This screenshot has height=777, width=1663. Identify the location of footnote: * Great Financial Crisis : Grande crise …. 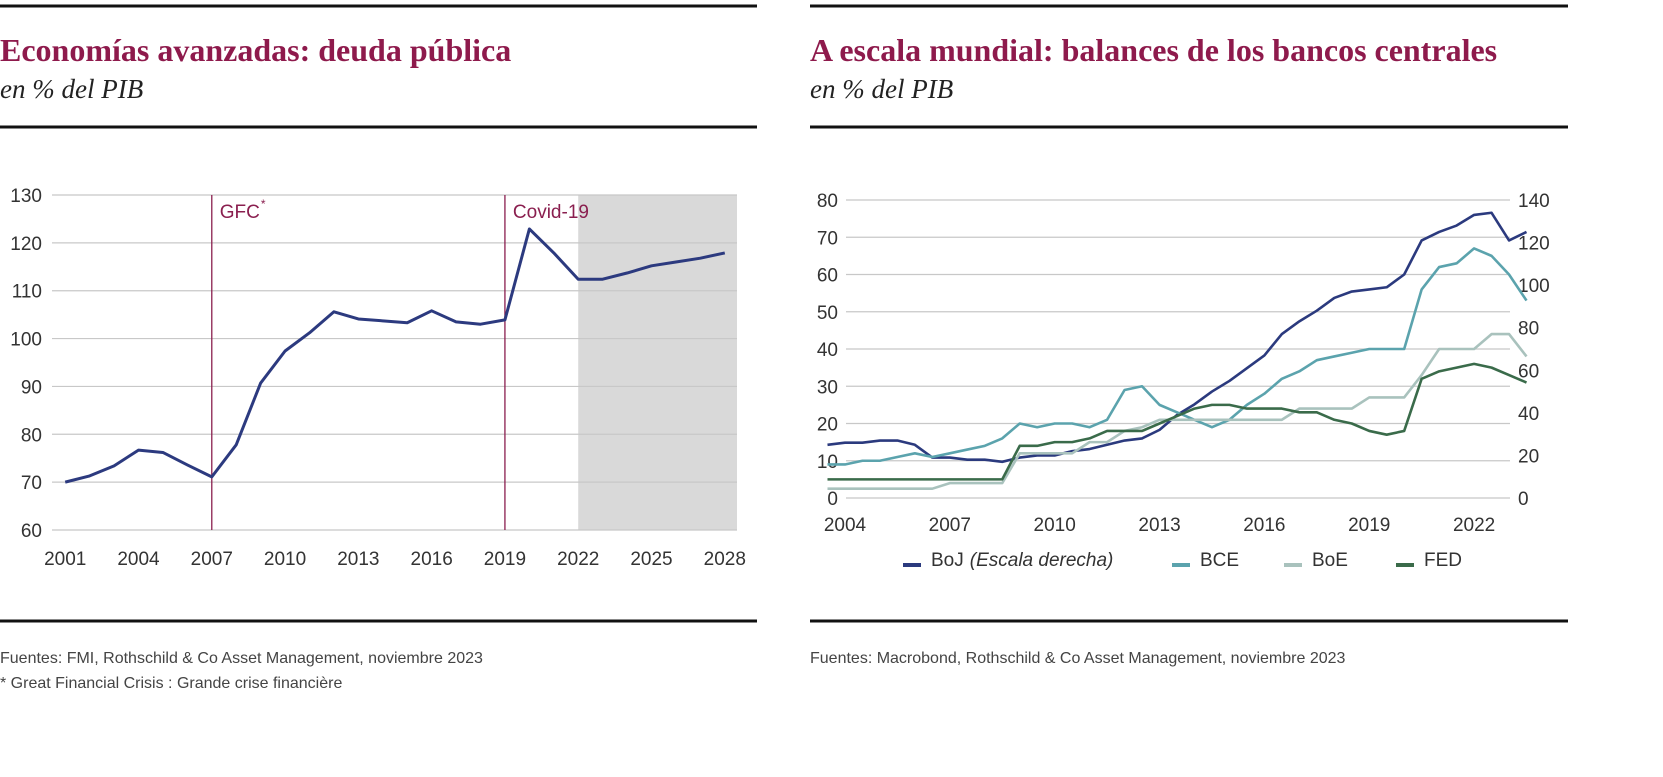
(171, 683).